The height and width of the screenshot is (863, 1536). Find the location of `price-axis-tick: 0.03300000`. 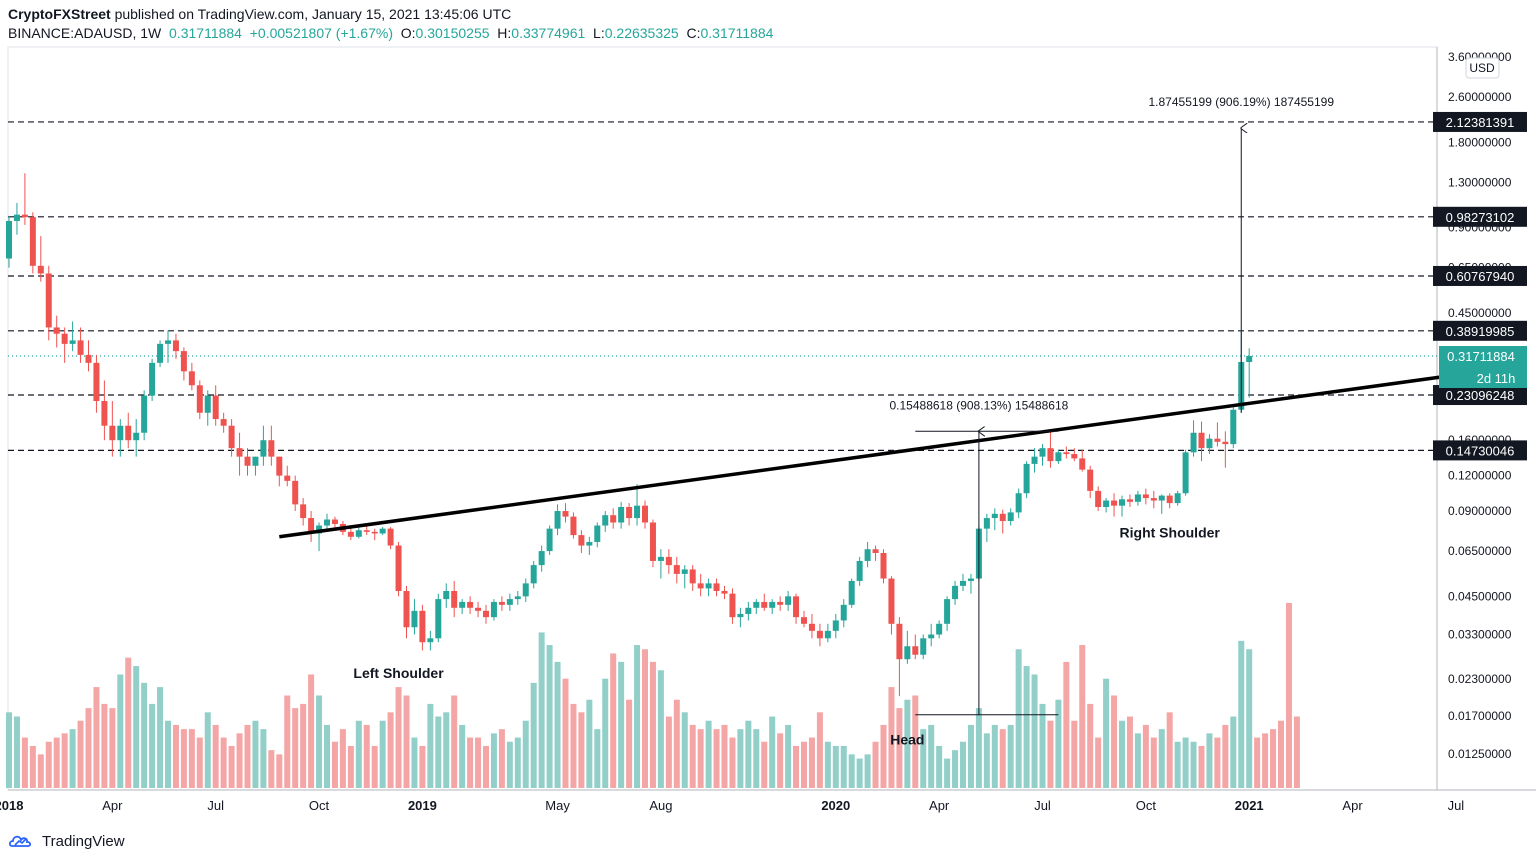

price-axis-tick: 0.03300000 is located at coordinates (1480, 635).